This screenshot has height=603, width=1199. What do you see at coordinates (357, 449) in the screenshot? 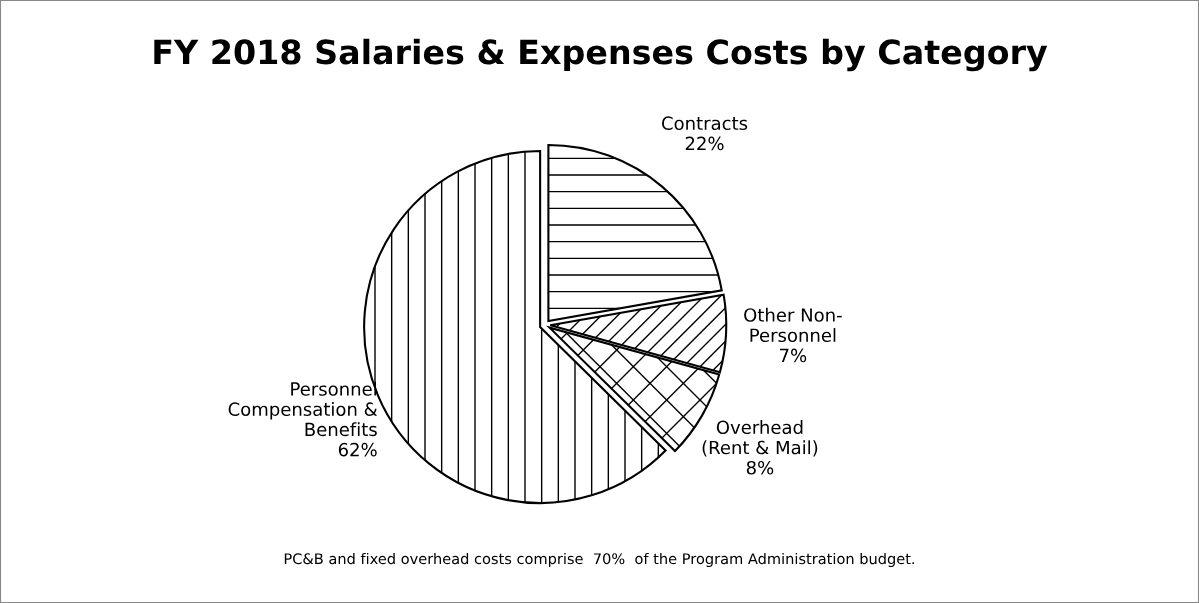
I see `data-label: 62%` at bounding box center [357, 449].